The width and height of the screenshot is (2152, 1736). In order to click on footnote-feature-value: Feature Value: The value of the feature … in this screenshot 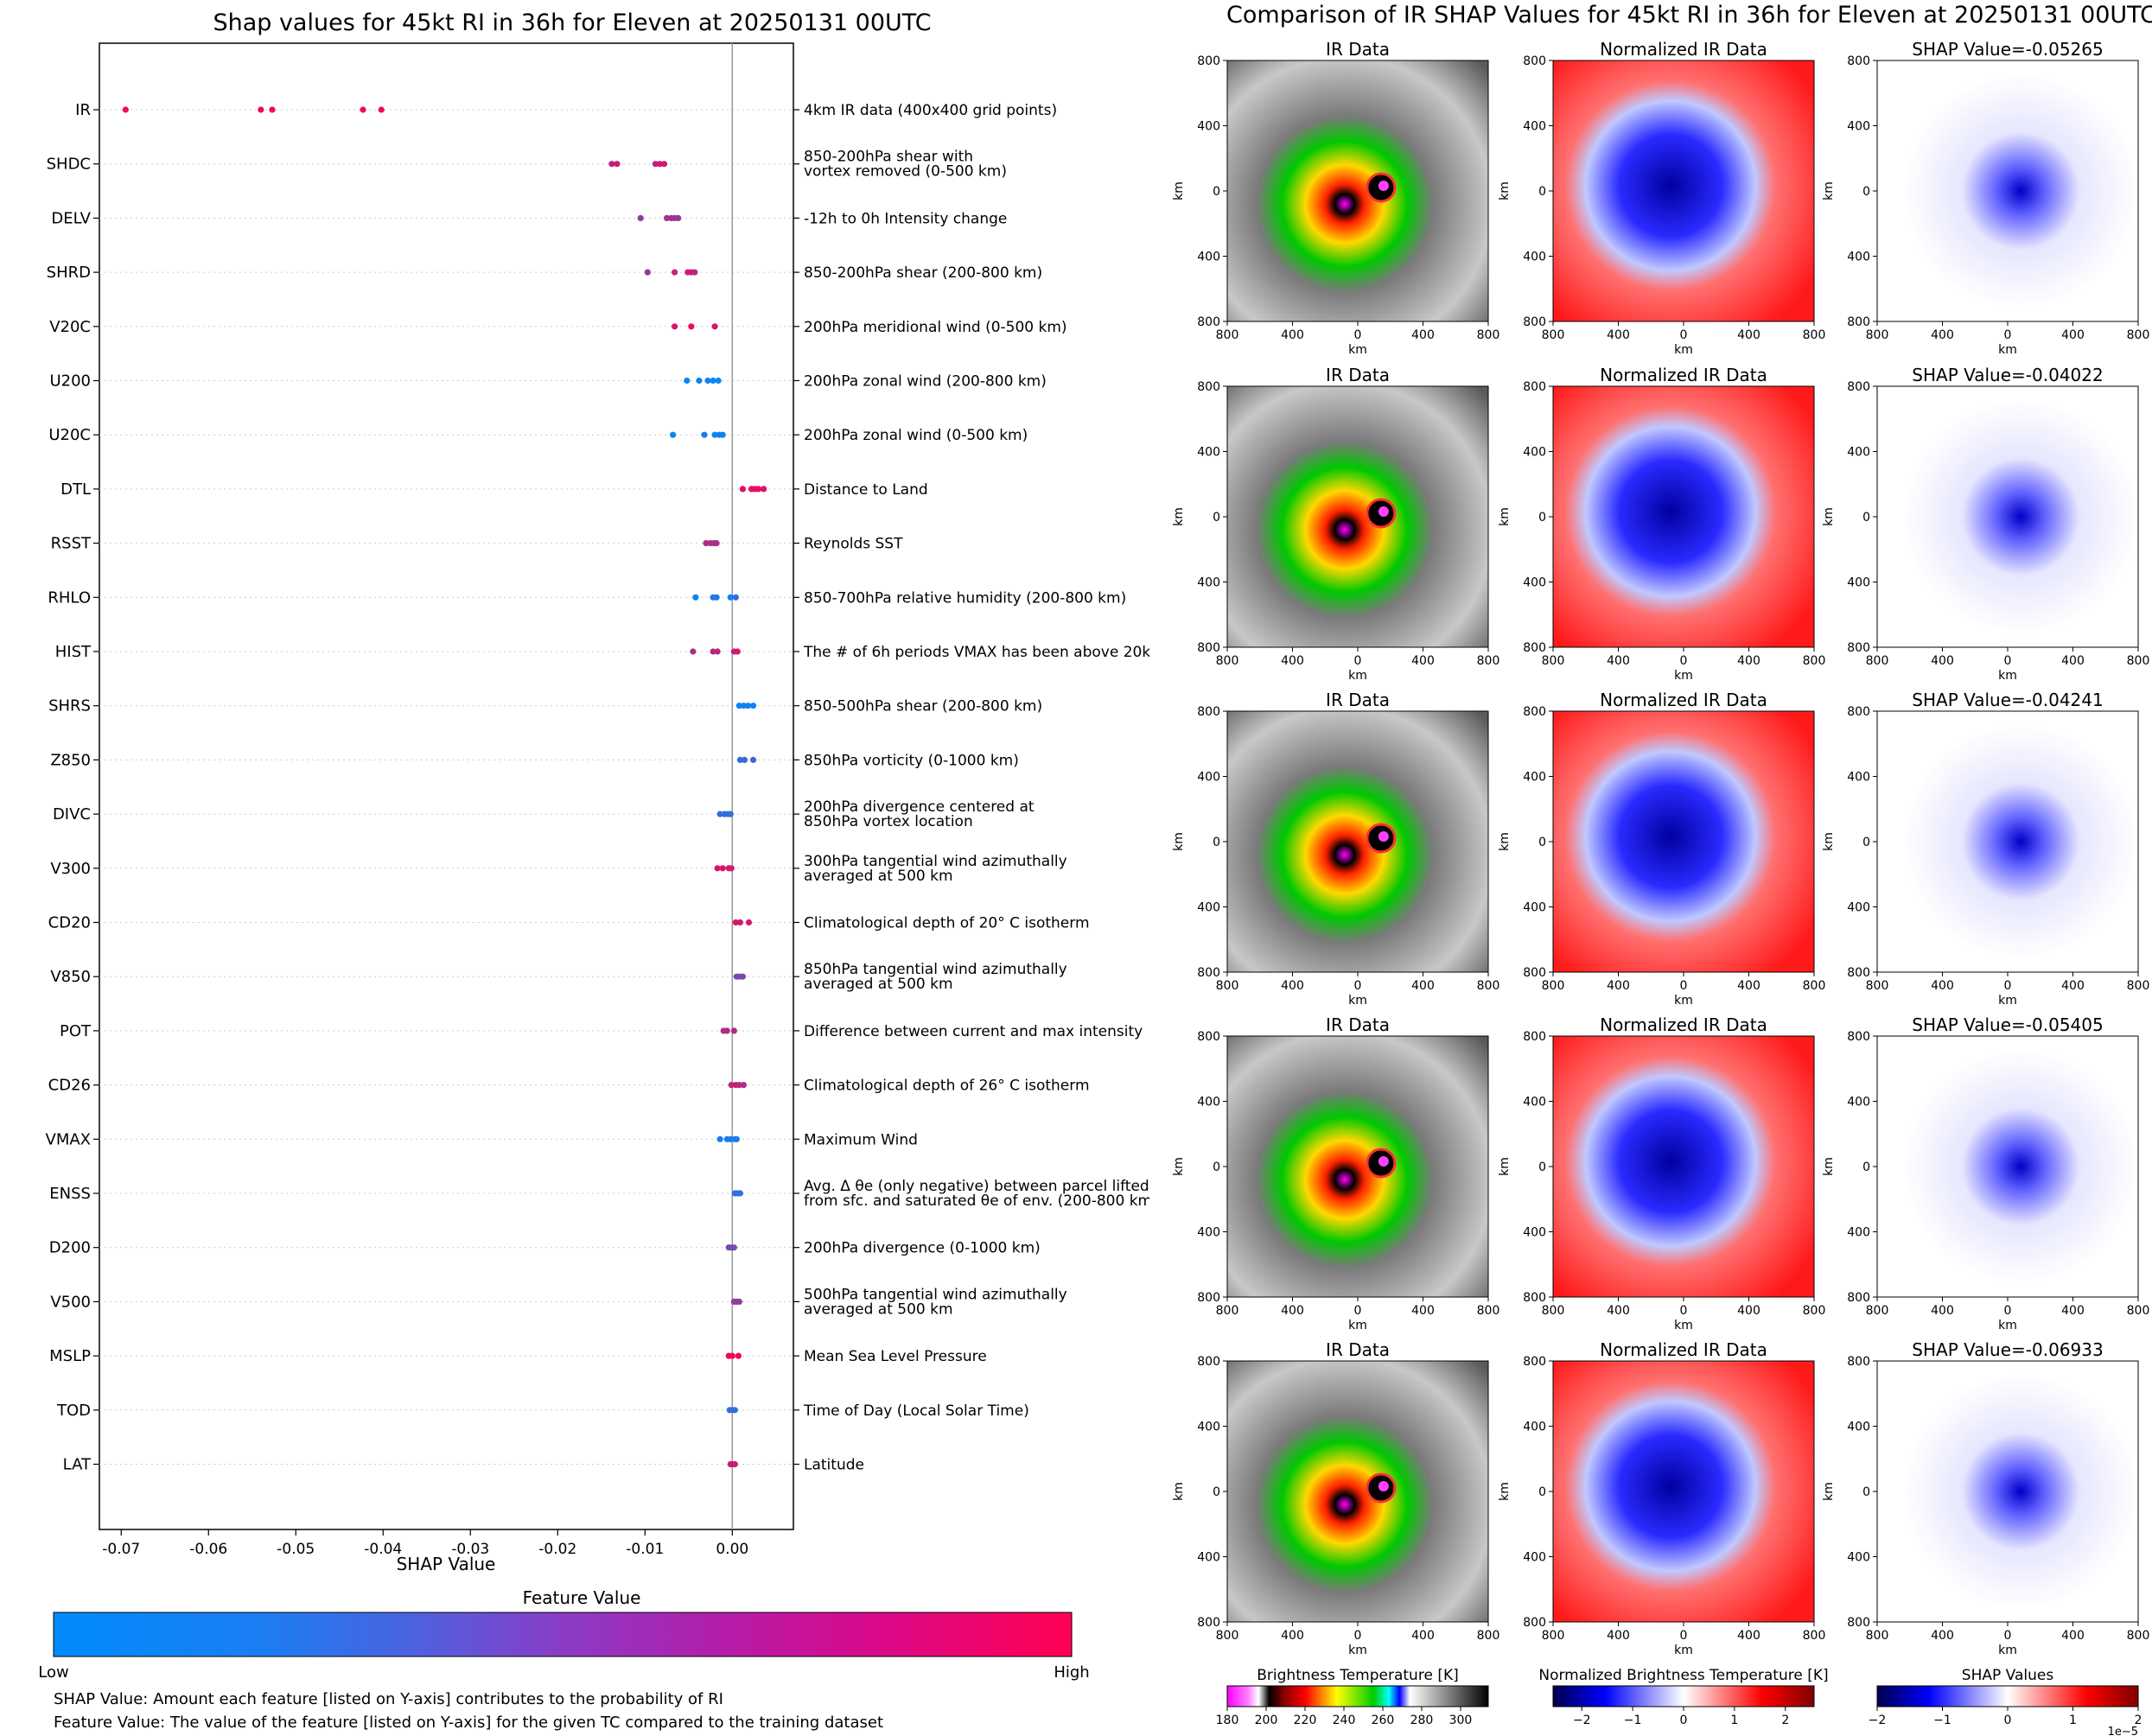, I will do `click(468, 1723)`.